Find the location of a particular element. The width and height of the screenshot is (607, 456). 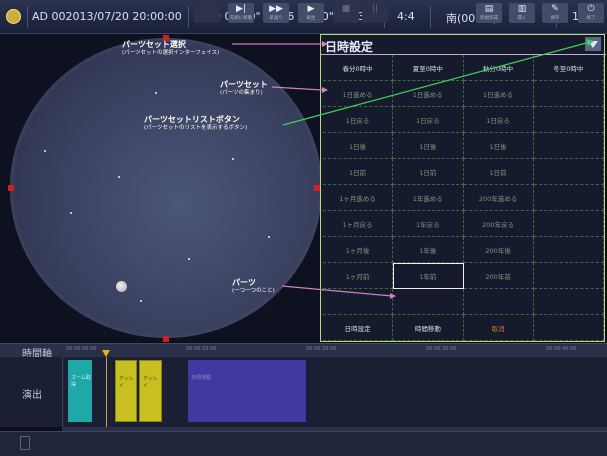

time-tick: 00:00:00.00 is located at coordinates (81, 349).